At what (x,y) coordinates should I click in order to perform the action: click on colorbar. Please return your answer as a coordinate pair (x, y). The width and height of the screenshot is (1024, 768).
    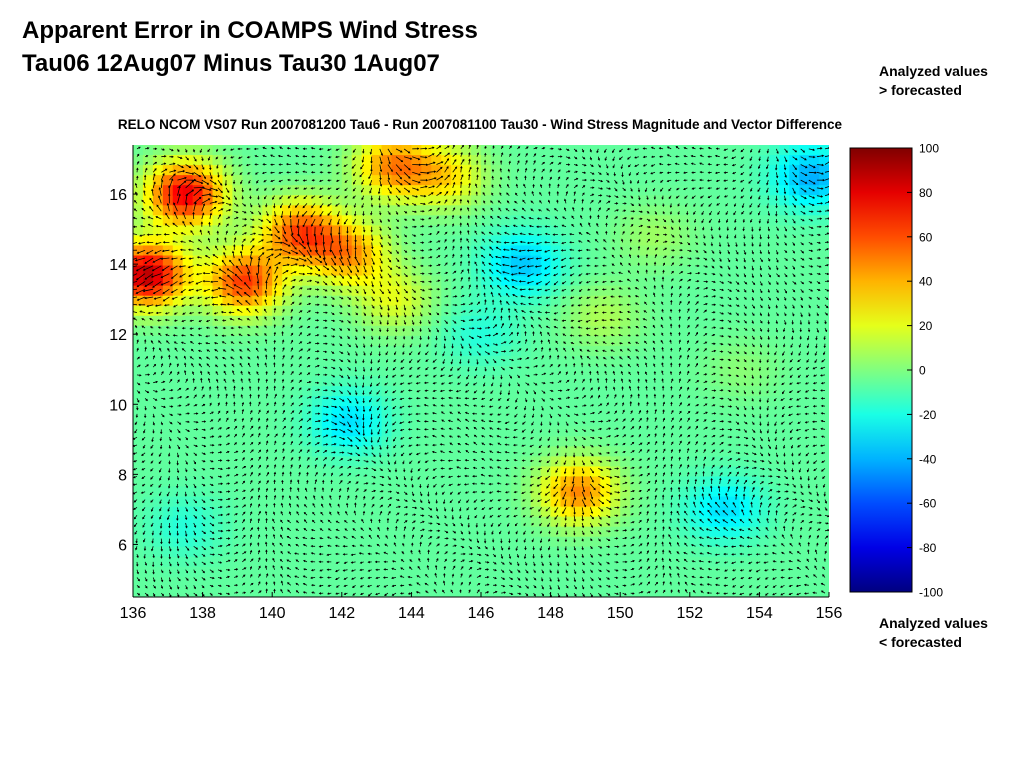
    Looking at the image, I should click on (881, 370).